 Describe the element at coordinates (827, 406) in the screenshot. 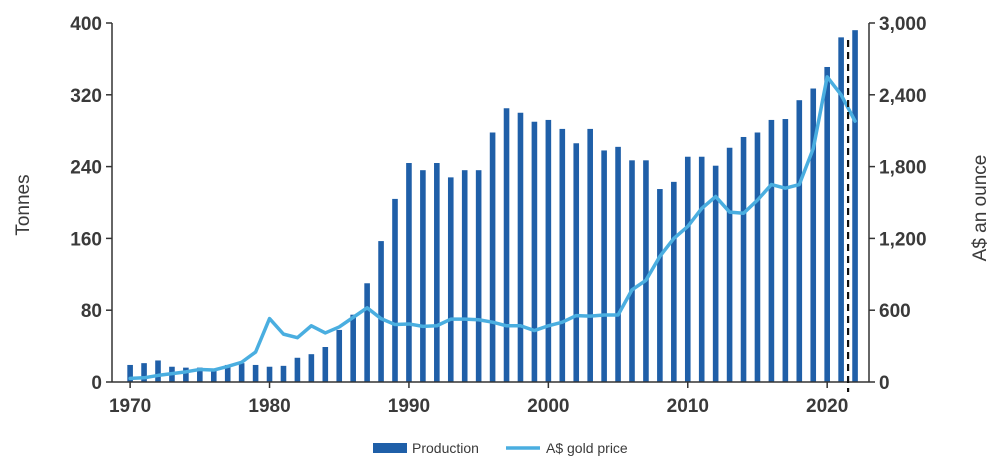

I see `tick-label-x: 2020` at that location.